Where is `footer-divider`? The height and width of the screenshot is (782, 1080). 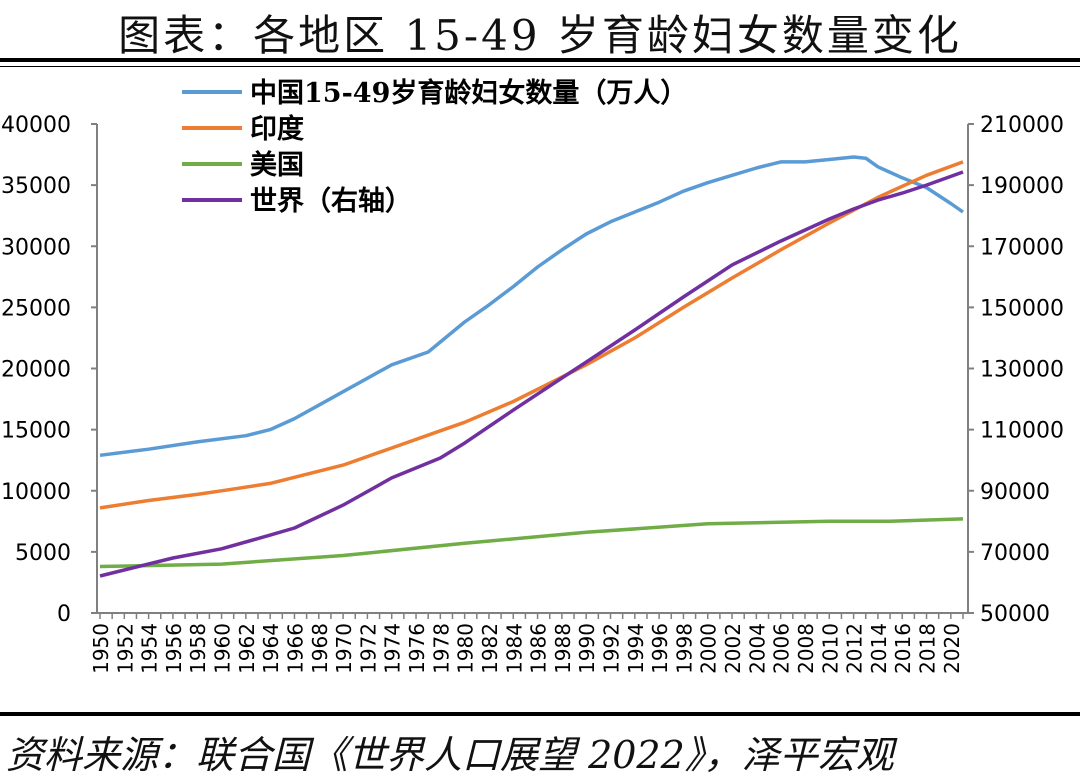
footer-divider is located at coordinates (540, 714).